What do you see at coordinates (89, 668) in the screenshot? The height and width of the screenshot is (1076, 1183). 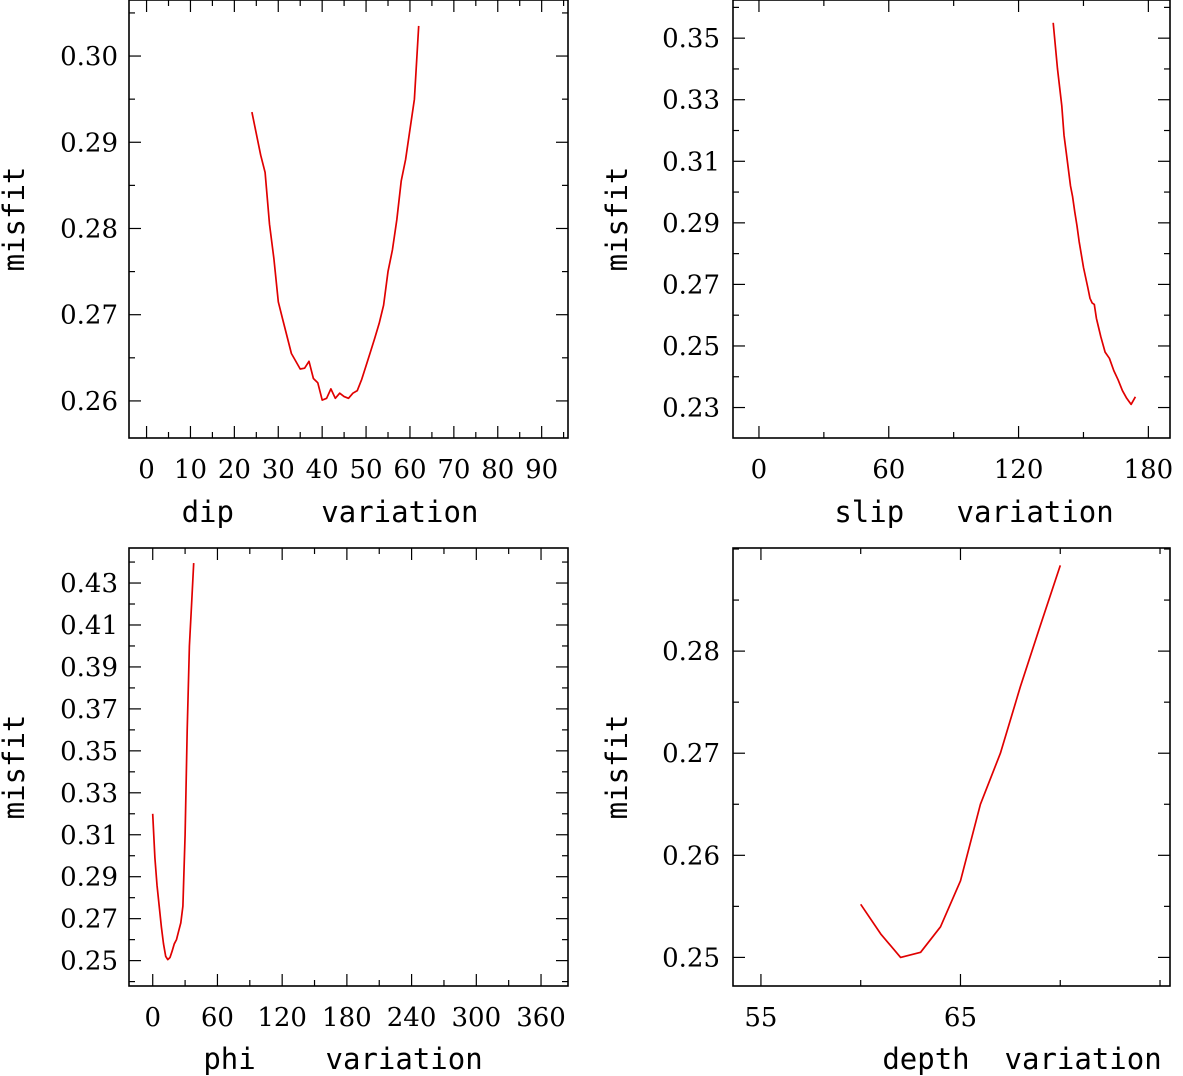 I see `y-tick-label: 0.39` at bounding box center [89, 668].